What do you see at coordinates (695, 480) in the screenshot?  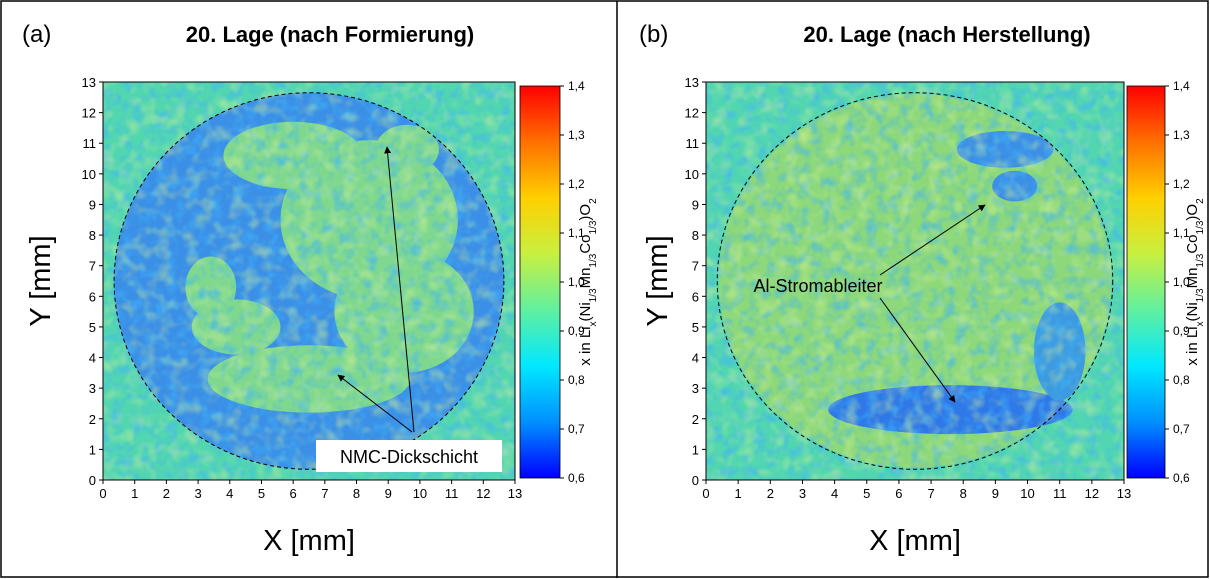 I see `y-tick-label: 0` at bounding box center [695, 480].